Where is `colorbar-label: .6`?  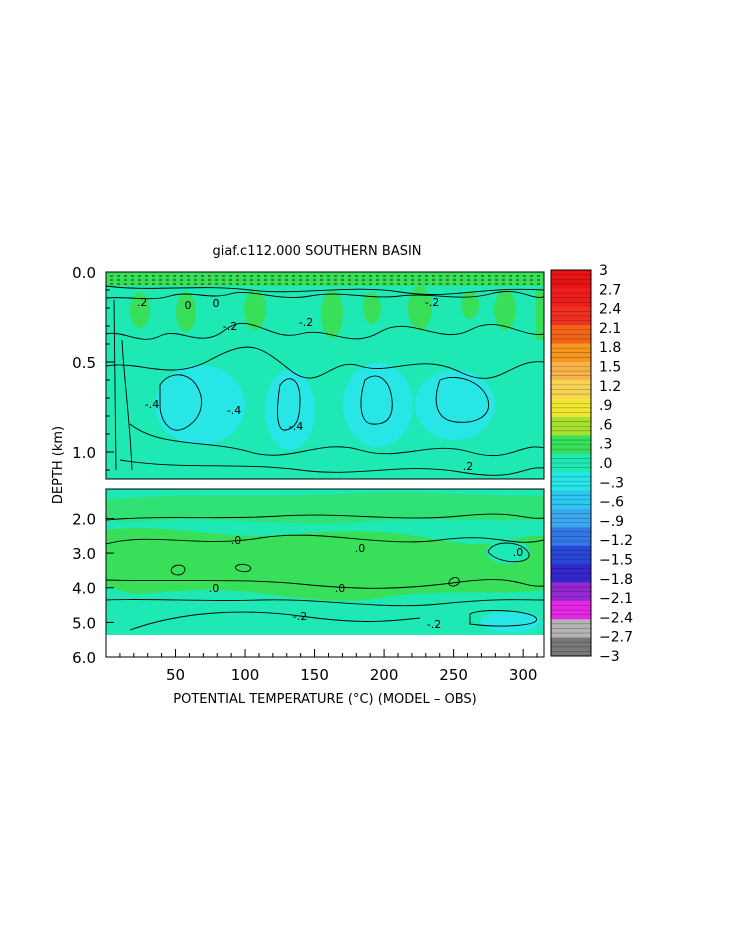 colorbar-label: .6 is located at coordinates (605, 425).